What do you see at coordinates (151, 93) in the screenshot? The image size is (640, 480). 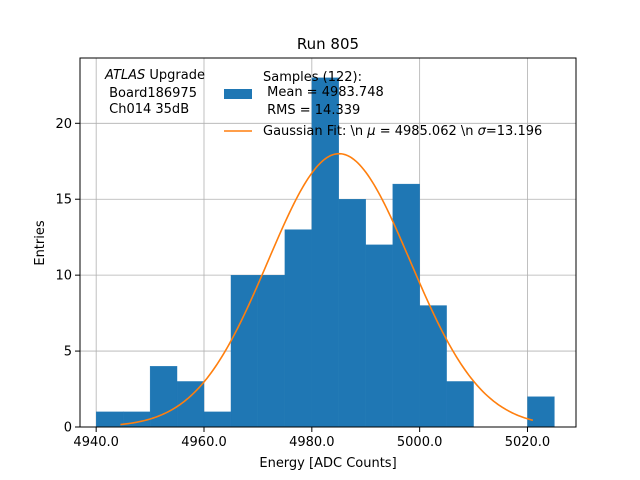 I see `annotation-line-2: Board186975` at bounding box center [151, 93].